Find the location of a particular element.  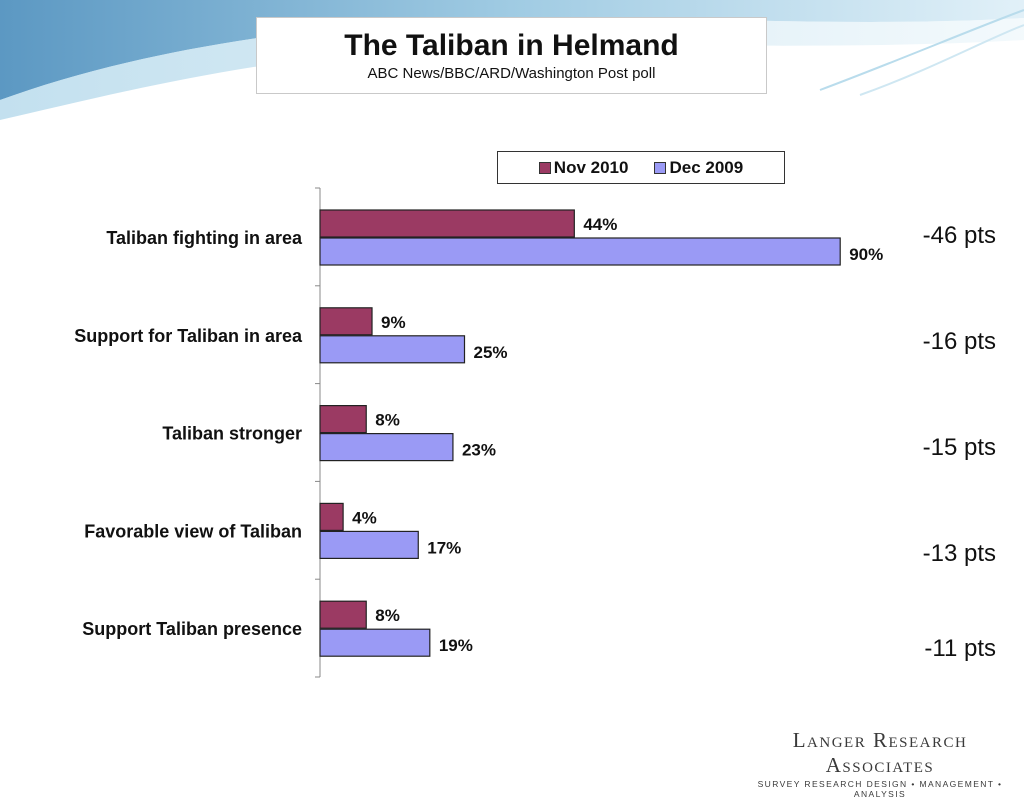

delta-label-4: -13 pts is located at coordinates (959, 553).